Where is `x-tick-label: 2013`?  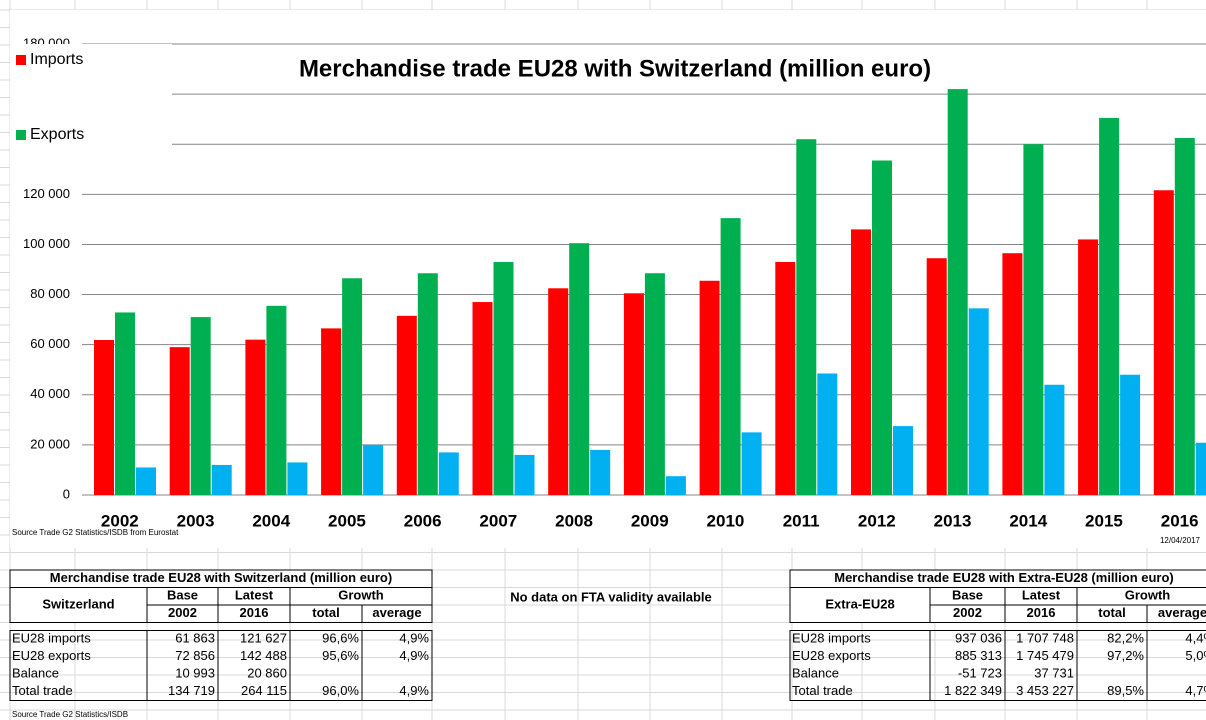 x-tick-label: 2013 is located at coordinates (953, 520).